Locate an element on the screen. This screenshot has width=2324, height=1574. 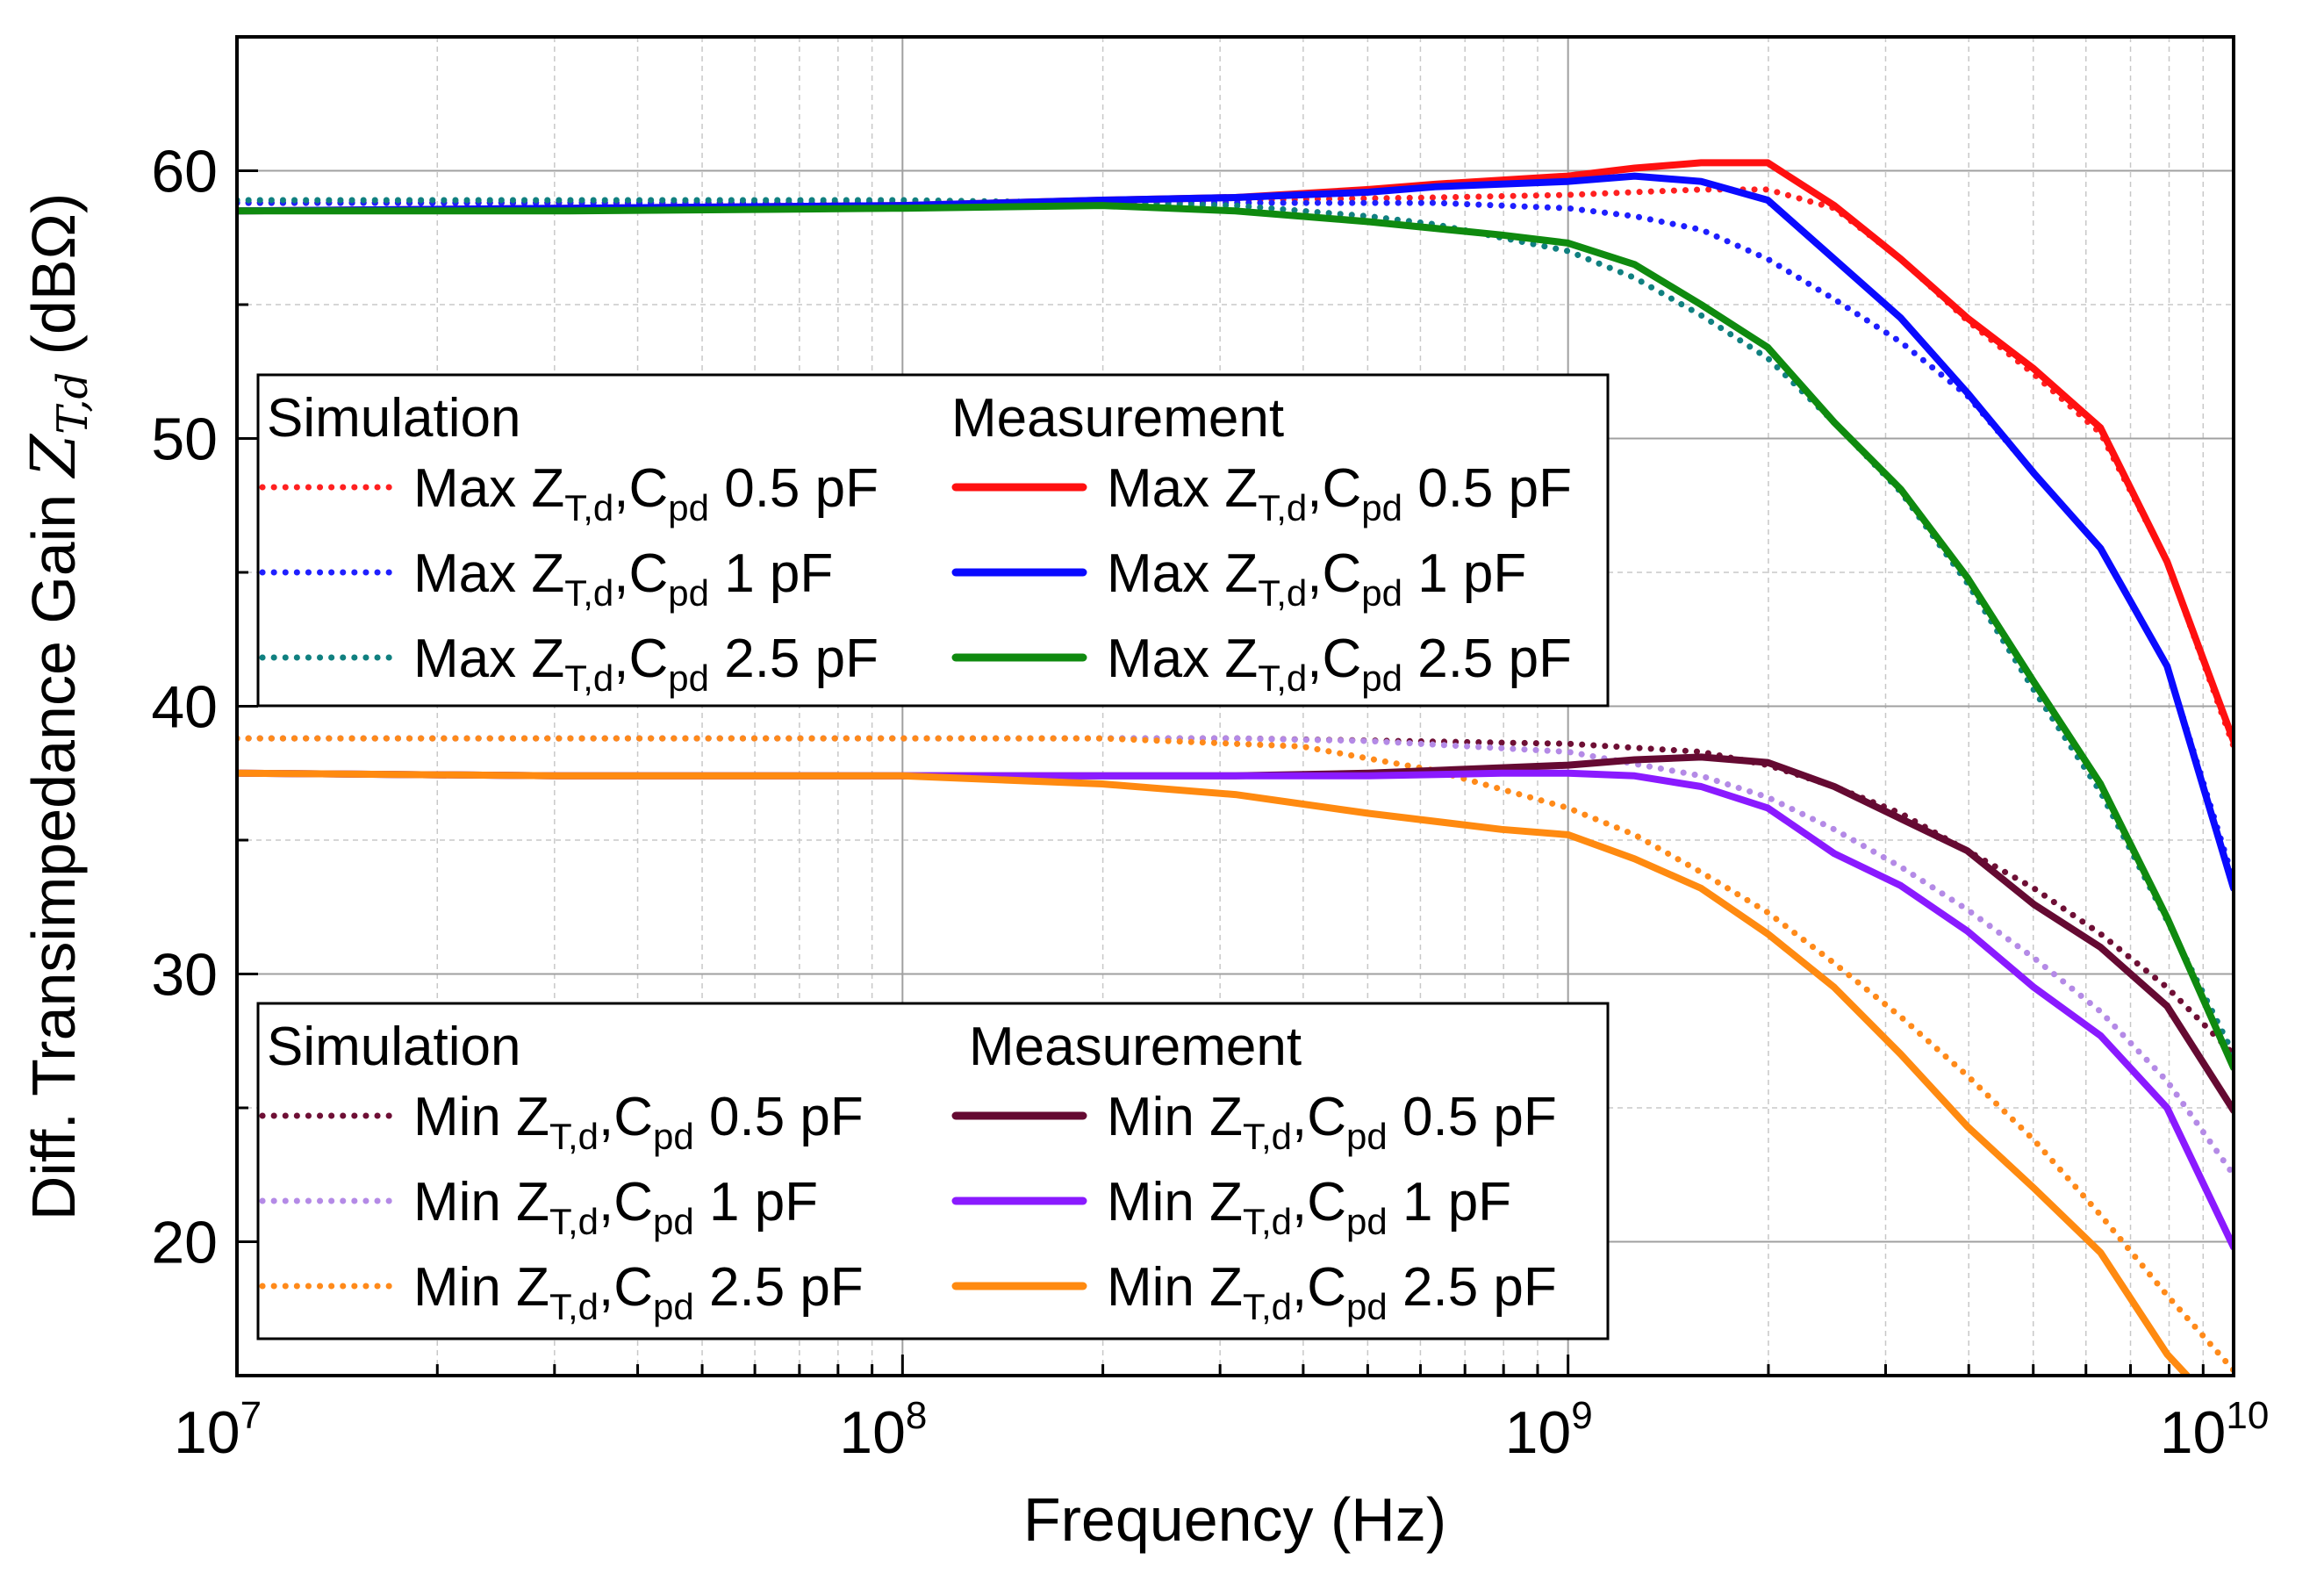
legend-label: Min ZT,d,Cpd 0.5 pF is located at coordinates (1332, 1122).